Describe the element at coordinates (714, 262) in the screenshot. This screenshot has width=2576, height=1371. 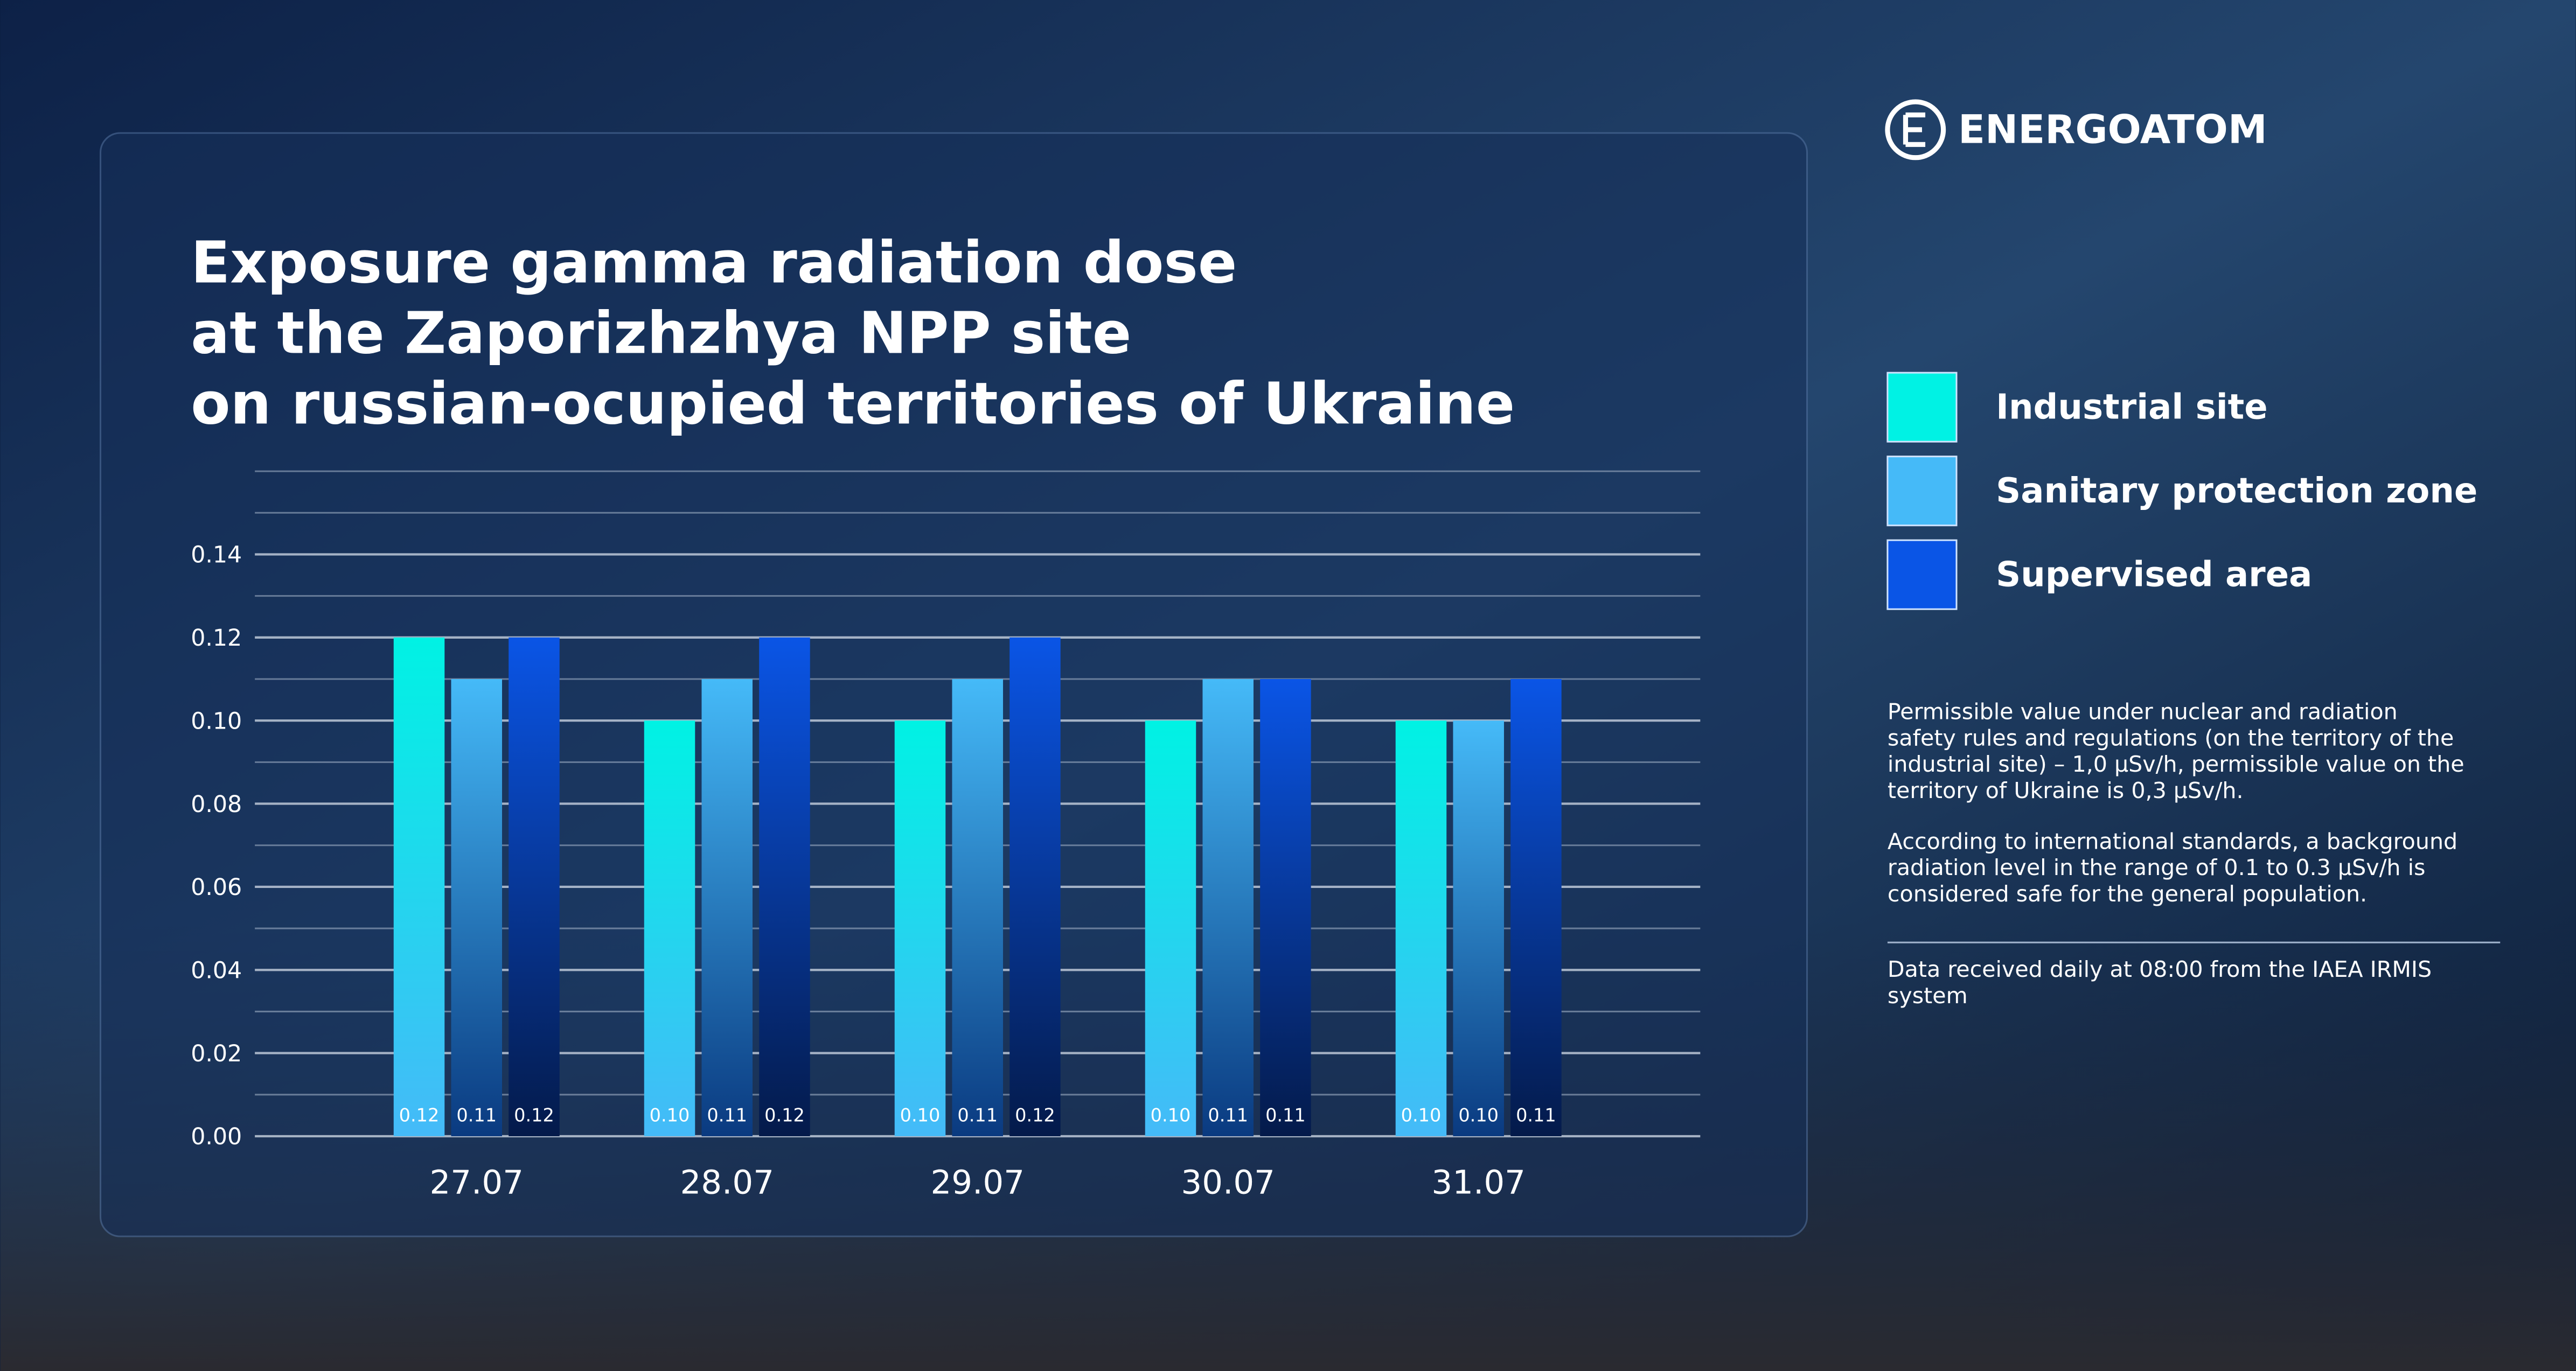
I see `chart-title: Exposure gamma radiation dose` at that location.